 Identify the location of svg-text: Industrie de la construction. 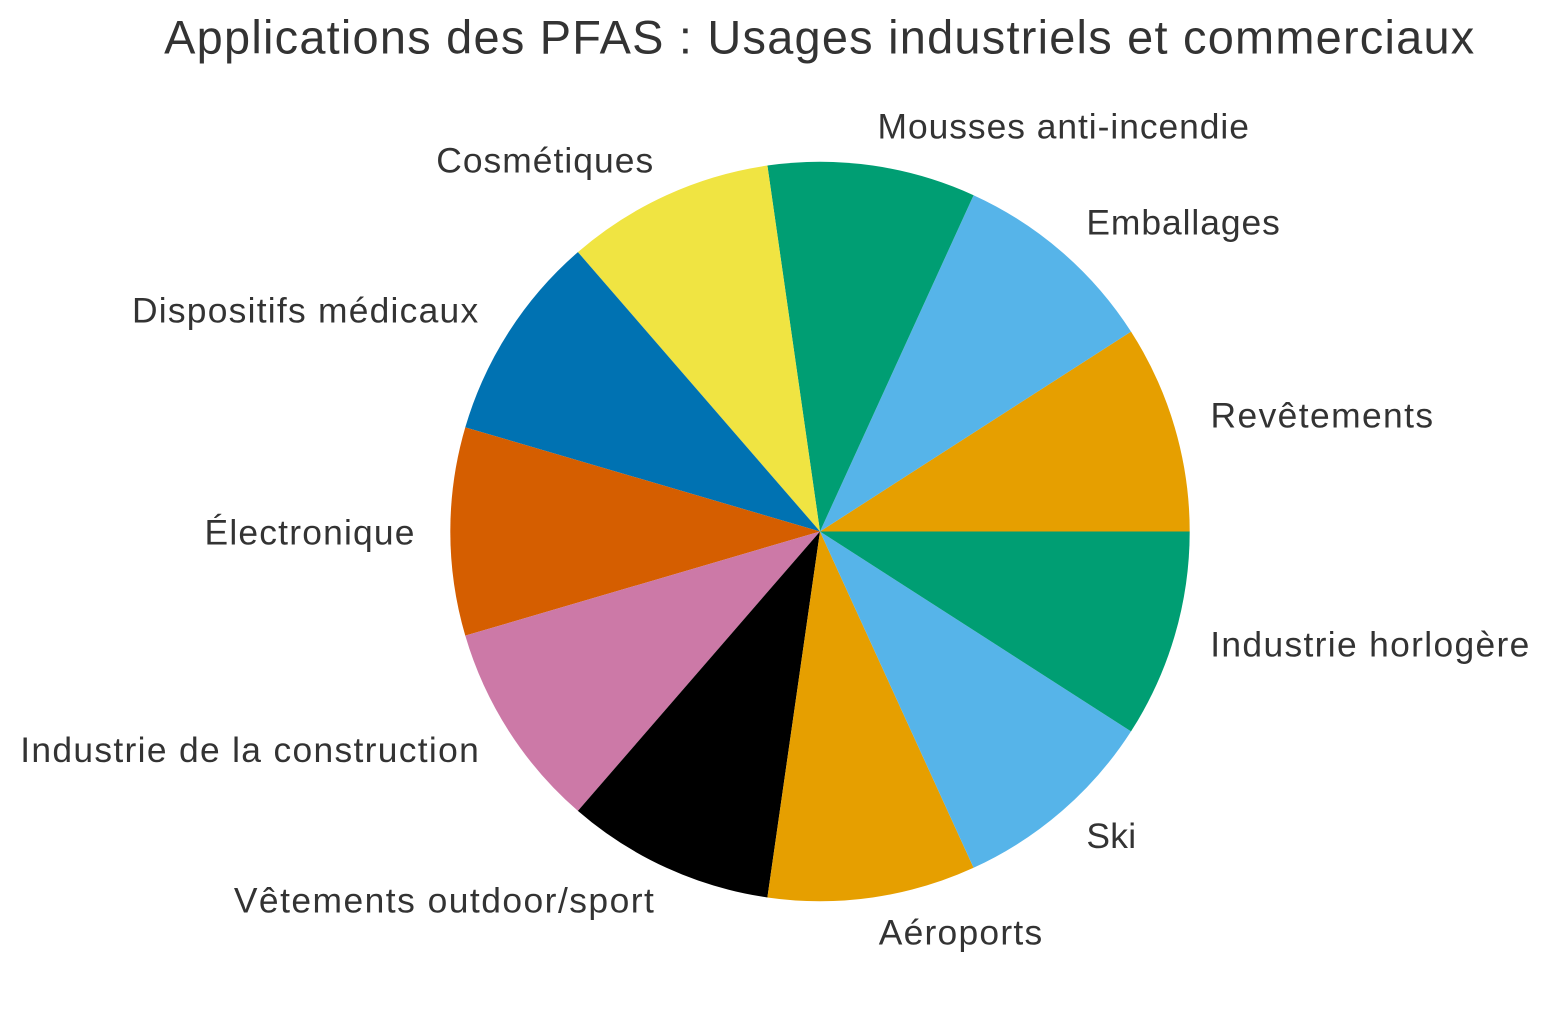
(249, 750).